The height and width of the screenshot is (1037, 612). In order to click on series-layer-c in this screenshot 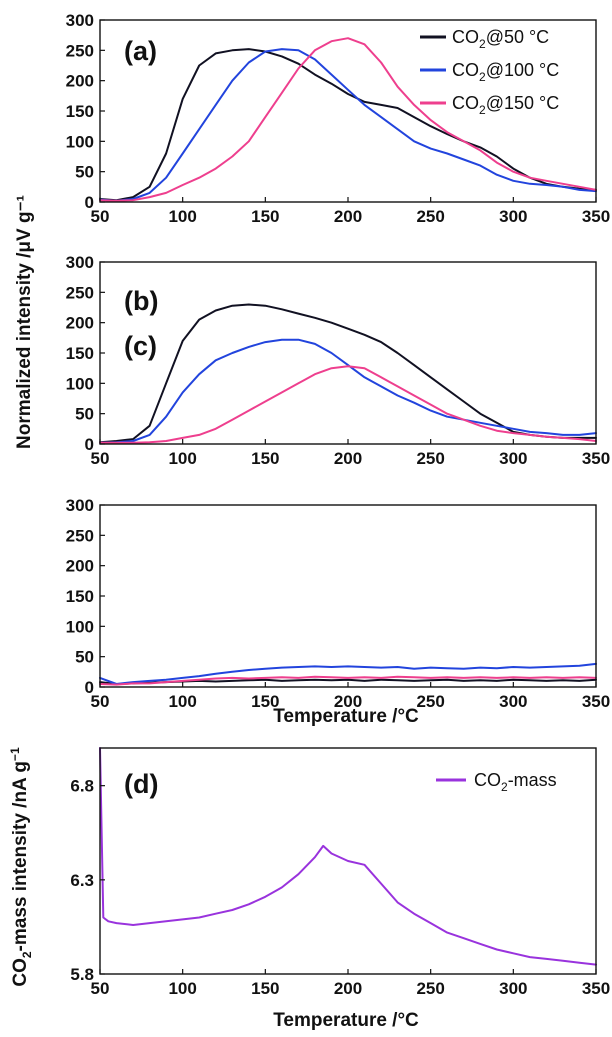, I will do `click(348, 674)`.